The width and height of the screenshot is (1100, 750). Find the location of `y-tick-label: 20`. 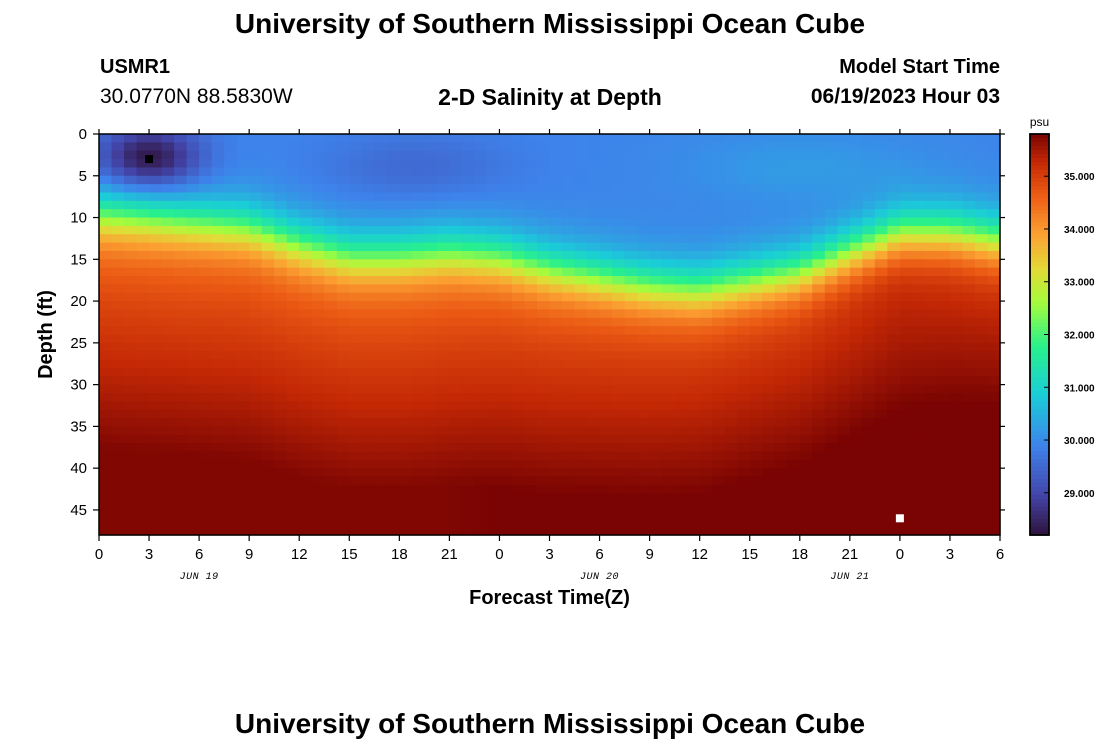

y-tick-label: 20 is located at coordinates (78, 301).